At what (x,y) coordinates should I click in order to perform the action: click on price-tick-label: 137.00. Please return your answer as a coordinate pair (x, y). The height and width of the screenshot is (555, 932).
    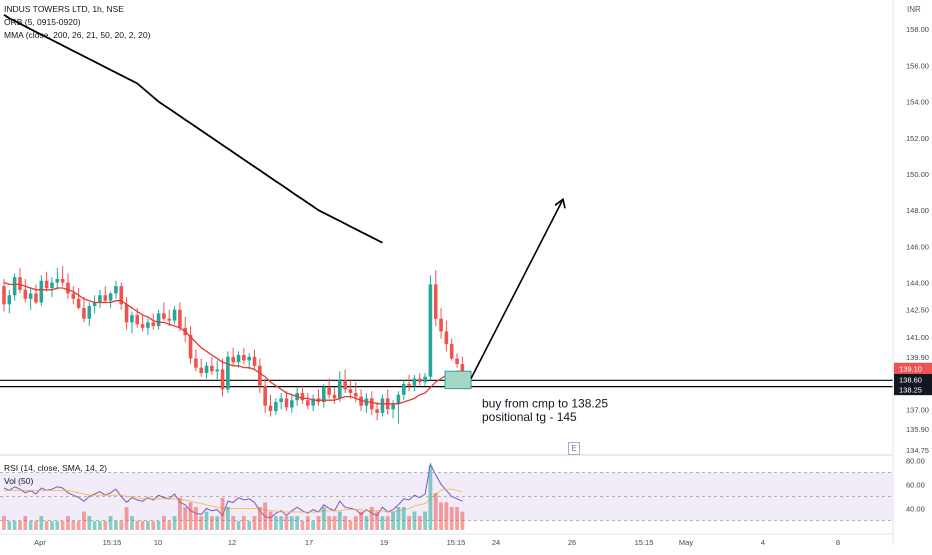
    Looking at the image, I should click on (917, 409).